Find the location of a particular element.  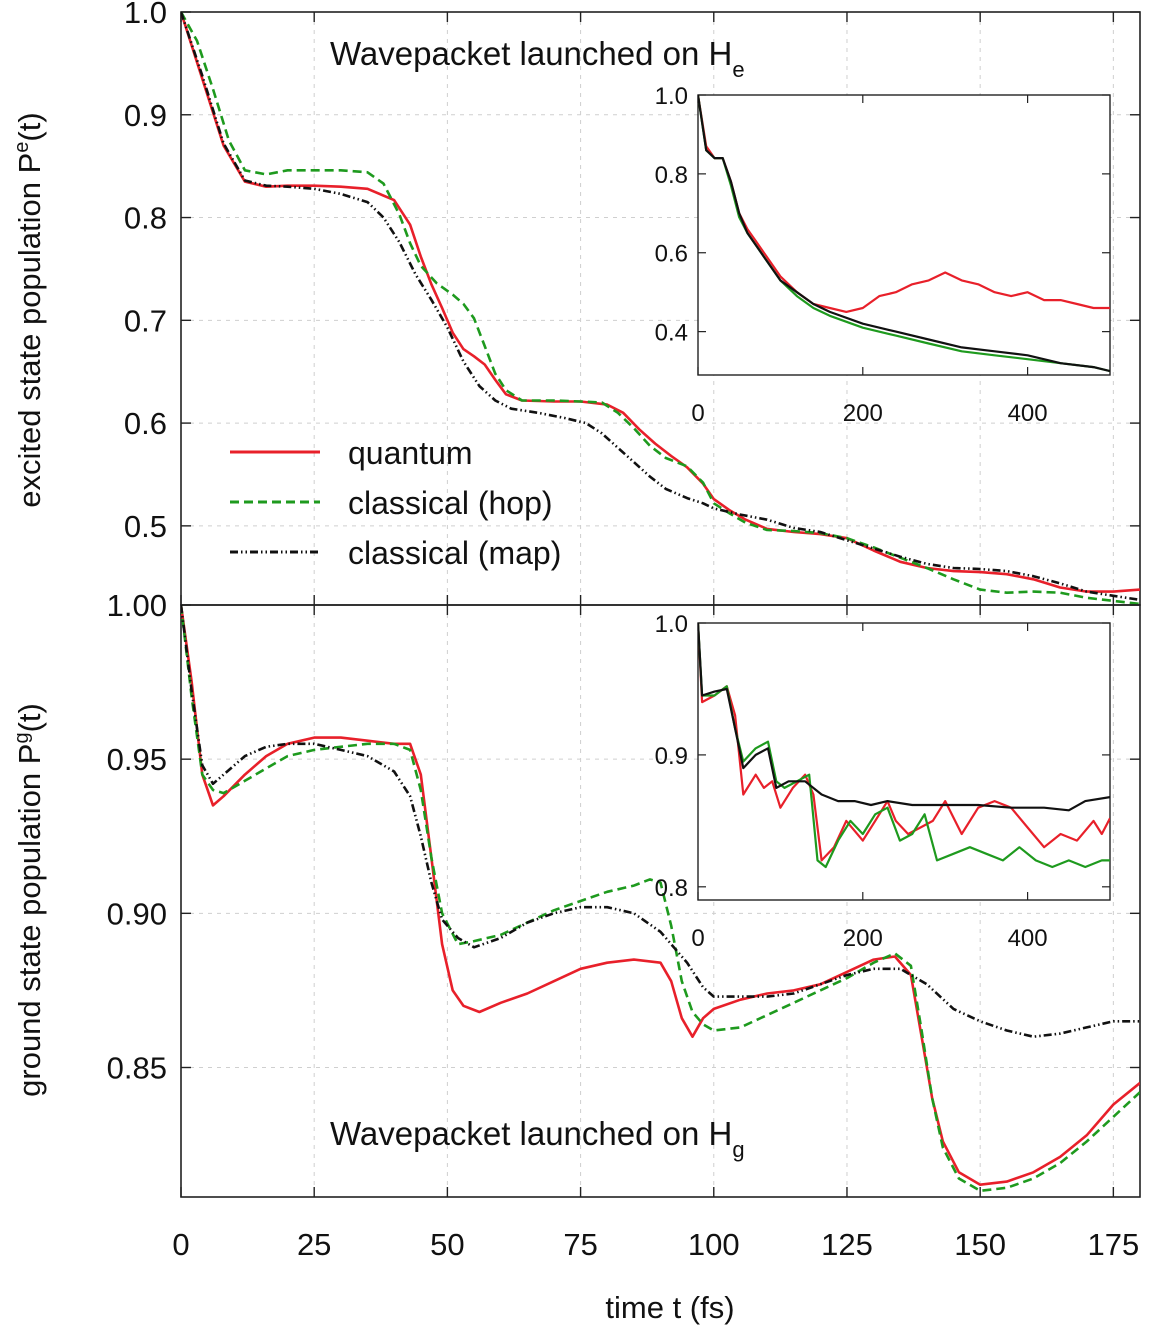

y-tick-label: 0.7 is located at coordinates (145, 320).